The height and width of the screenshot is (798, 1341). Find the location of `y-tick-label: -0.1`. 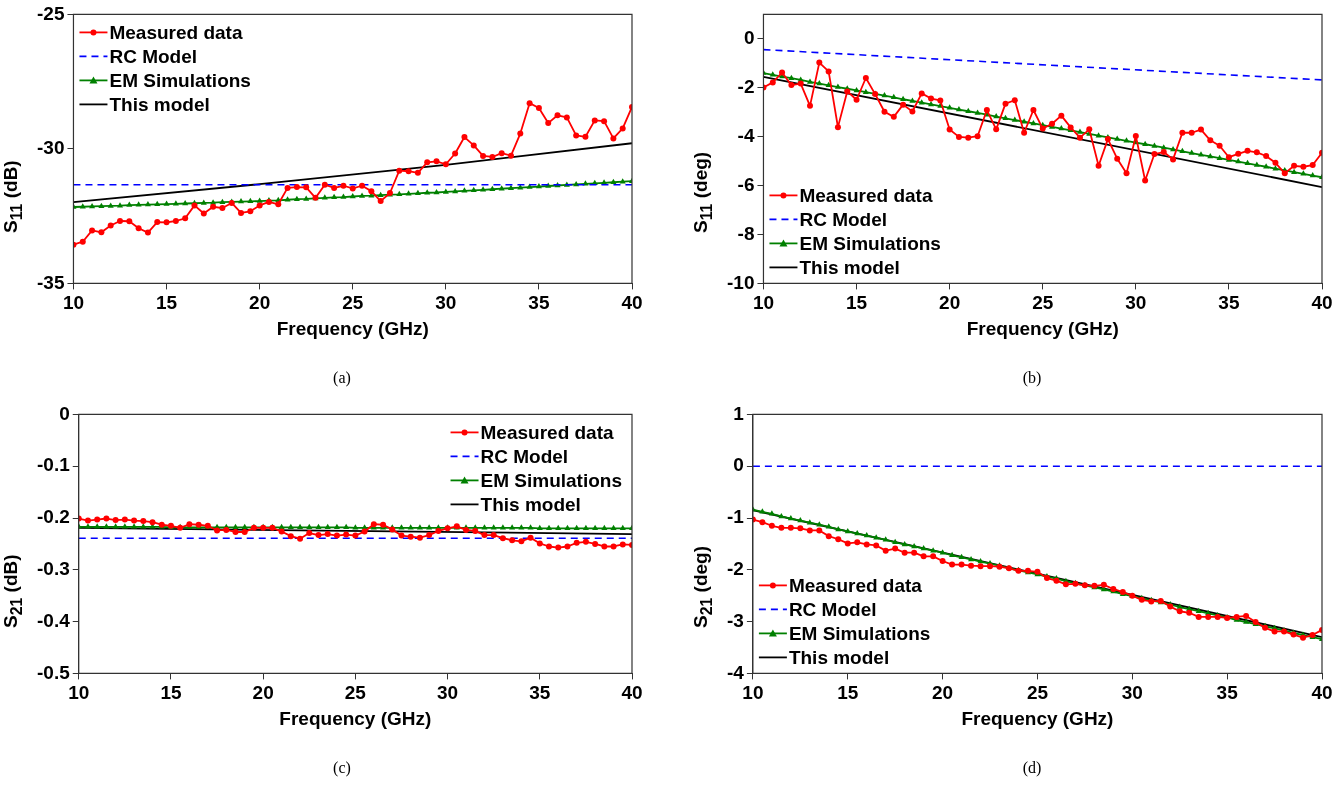

y-tick-label: -0.1 is located at coordinates (53, 465).